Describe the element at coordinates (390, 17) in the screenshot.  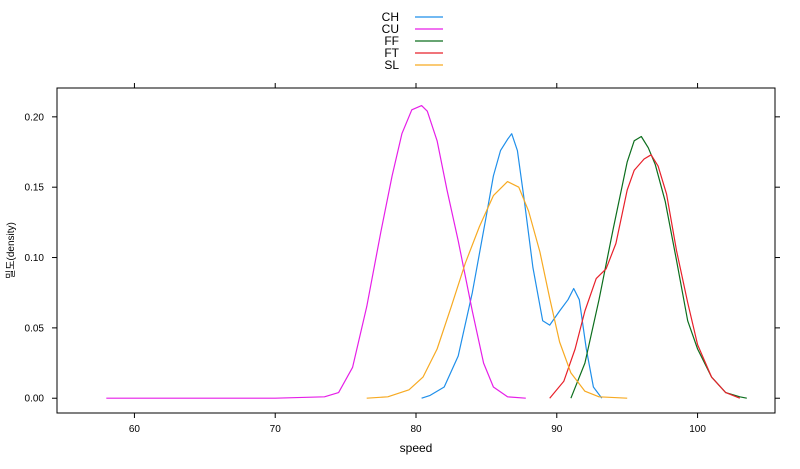
I see `legend-label-ch: CH` at that location.